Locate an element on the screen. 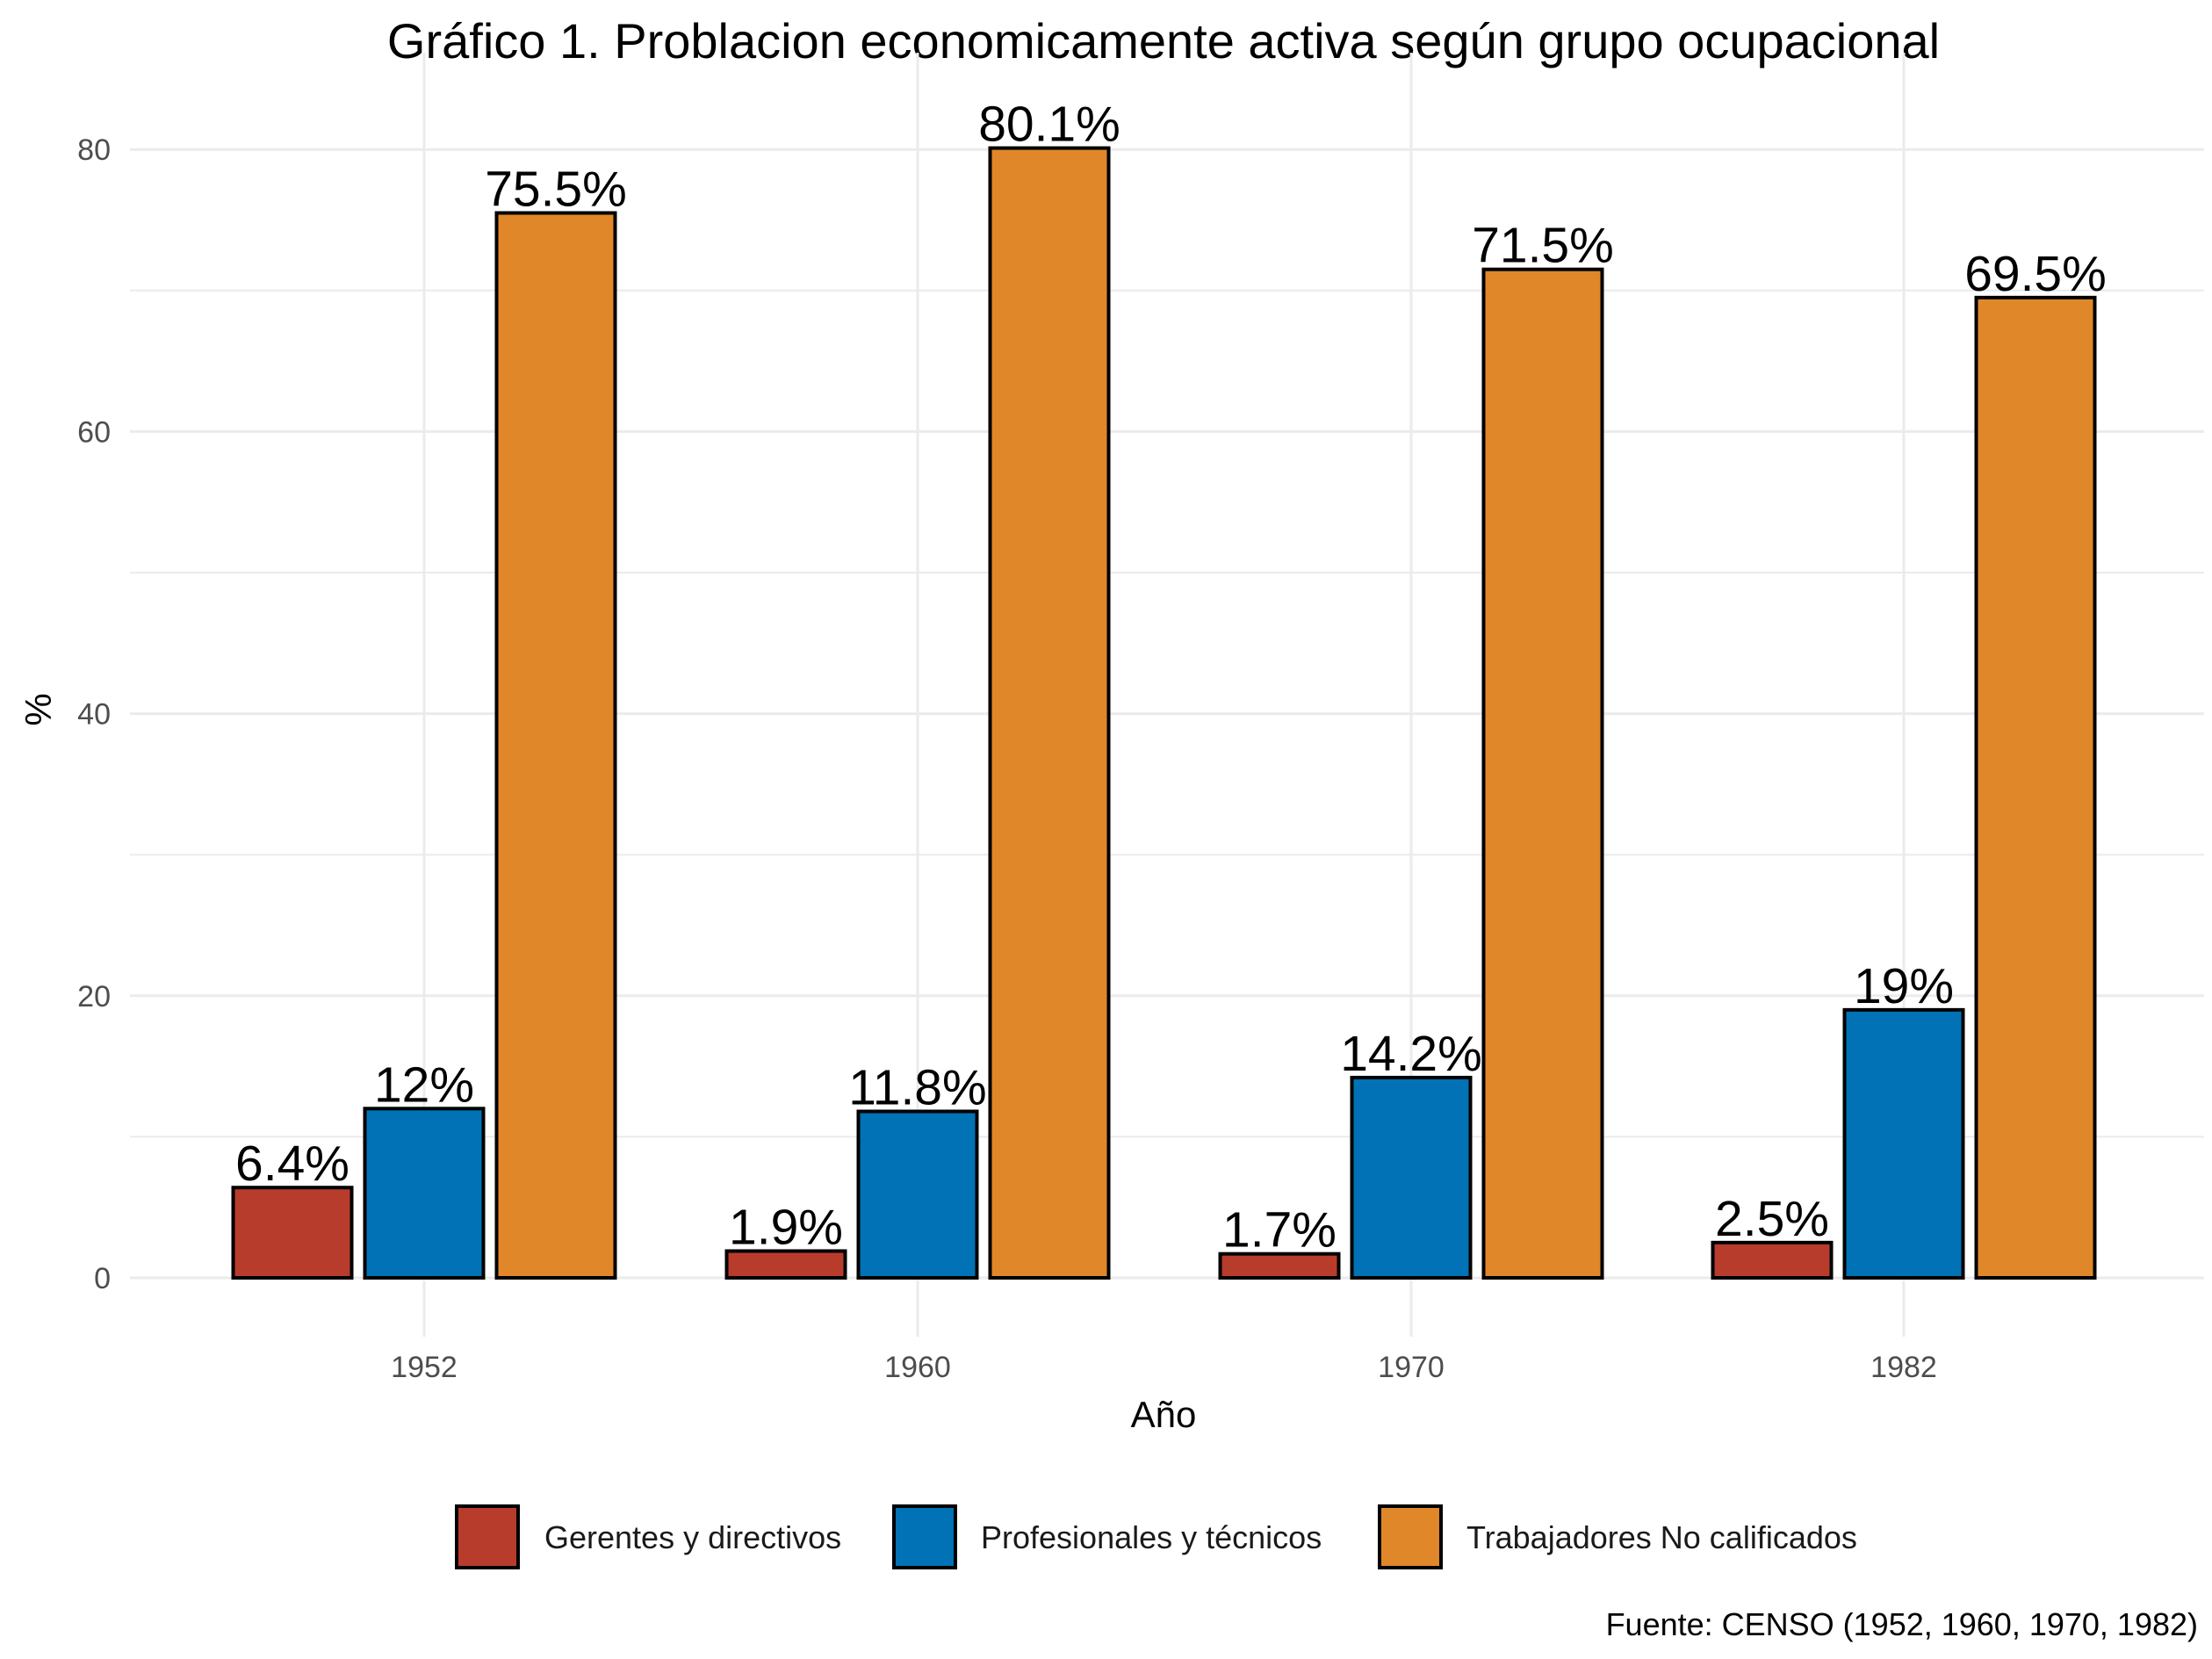 This screenshot has width=2212, height=1659. bar-value-label: 80.1% is located at coordinates (1049, 125).